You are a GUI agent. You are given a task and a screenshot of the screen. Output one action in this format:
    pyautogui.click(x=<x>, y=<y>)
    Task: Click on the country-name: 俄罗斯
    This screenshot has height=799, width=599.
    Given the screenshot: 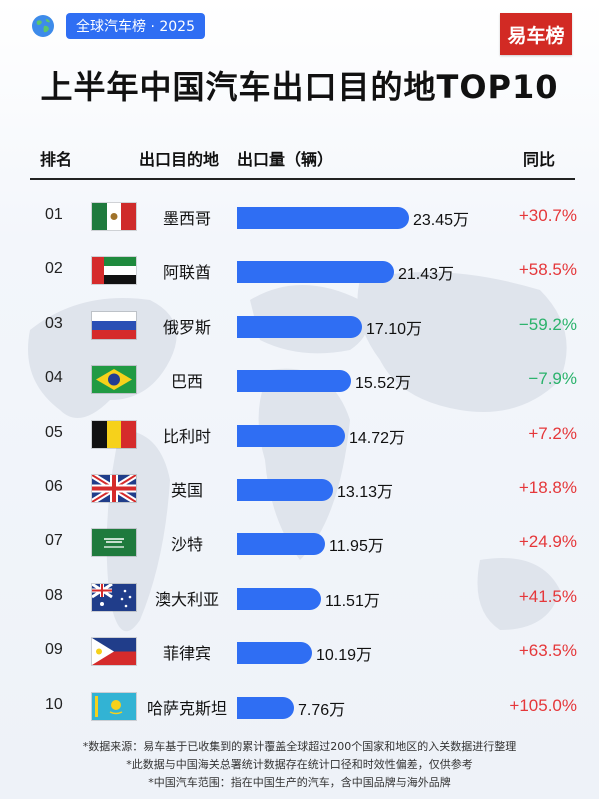 What is the action you would take?
    pyautogui.click(x=186, y=327)
    